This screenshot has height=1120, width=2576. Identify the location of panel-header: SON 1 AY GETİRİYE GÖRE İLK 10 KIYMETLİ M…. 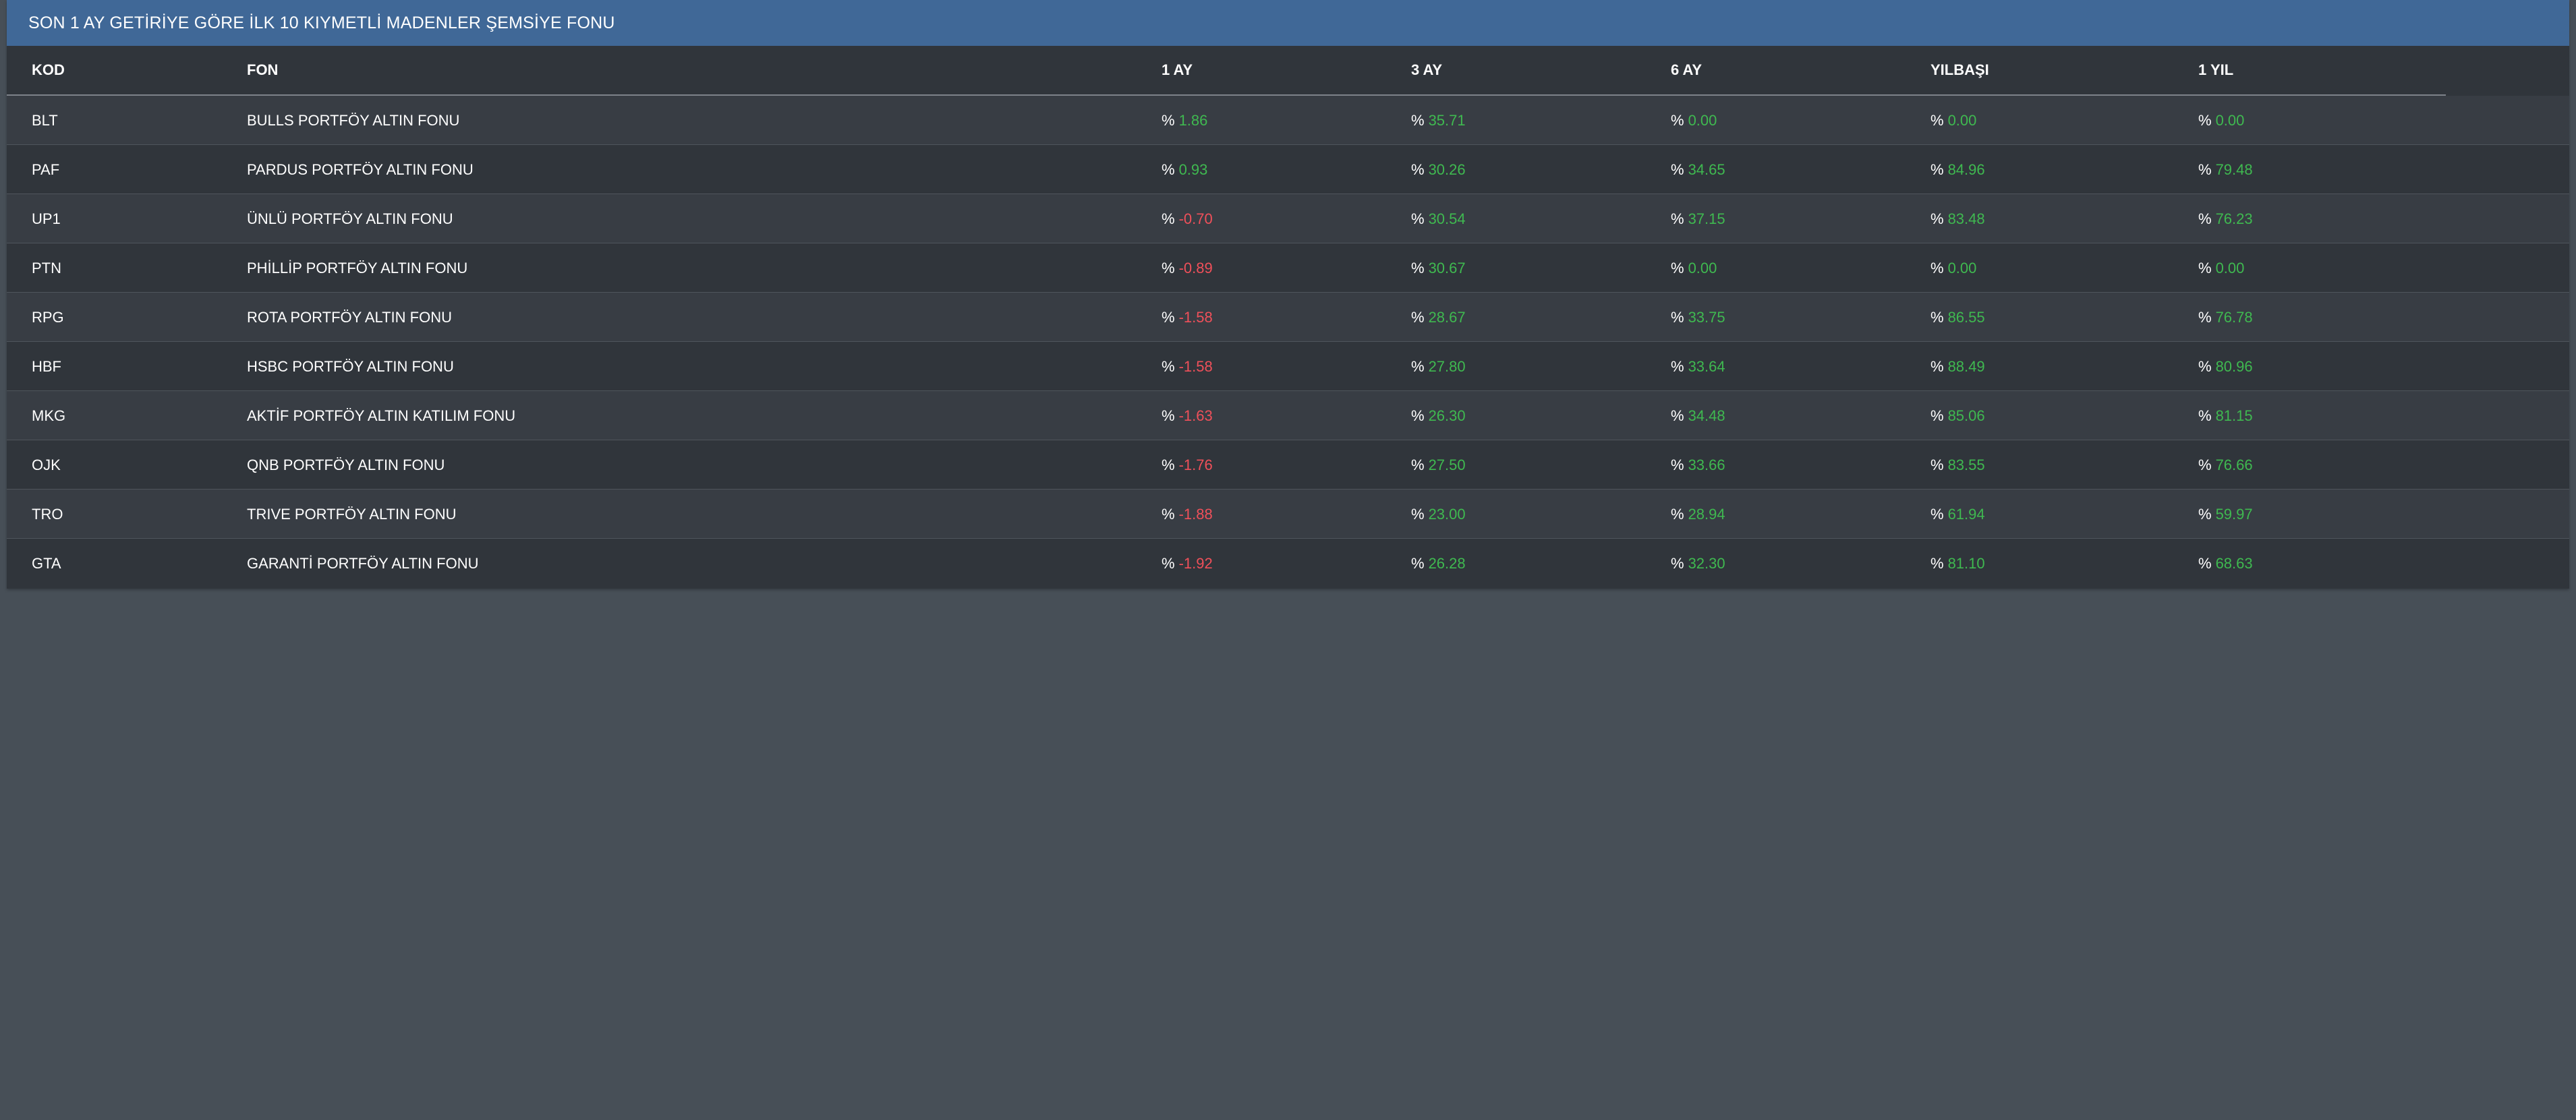
(1288, 23).